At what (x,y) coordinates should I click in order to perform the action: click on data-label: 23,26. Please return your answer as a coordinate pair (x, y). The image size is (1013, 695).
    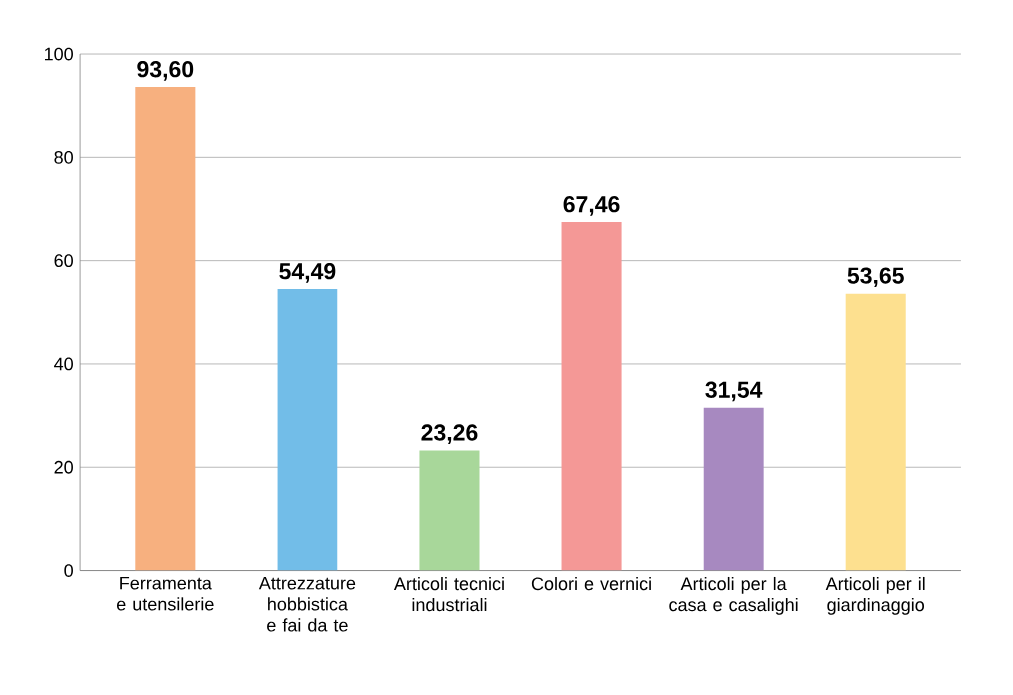
    Looking at the image, I should click on (449, 434).